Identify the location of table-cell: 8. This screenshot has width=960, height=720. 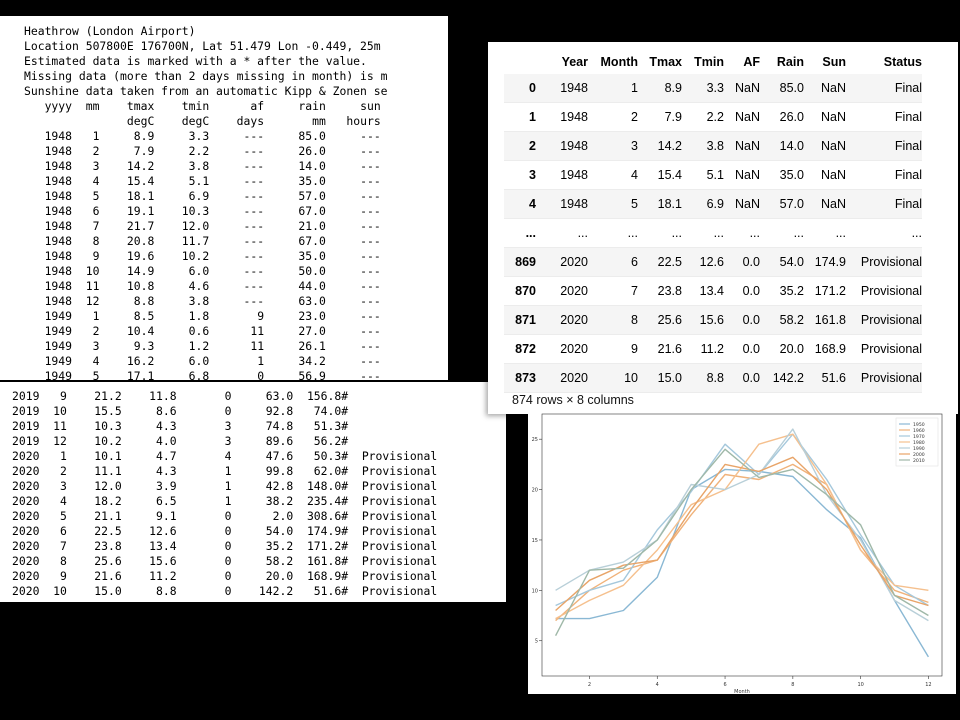
(634, 320).